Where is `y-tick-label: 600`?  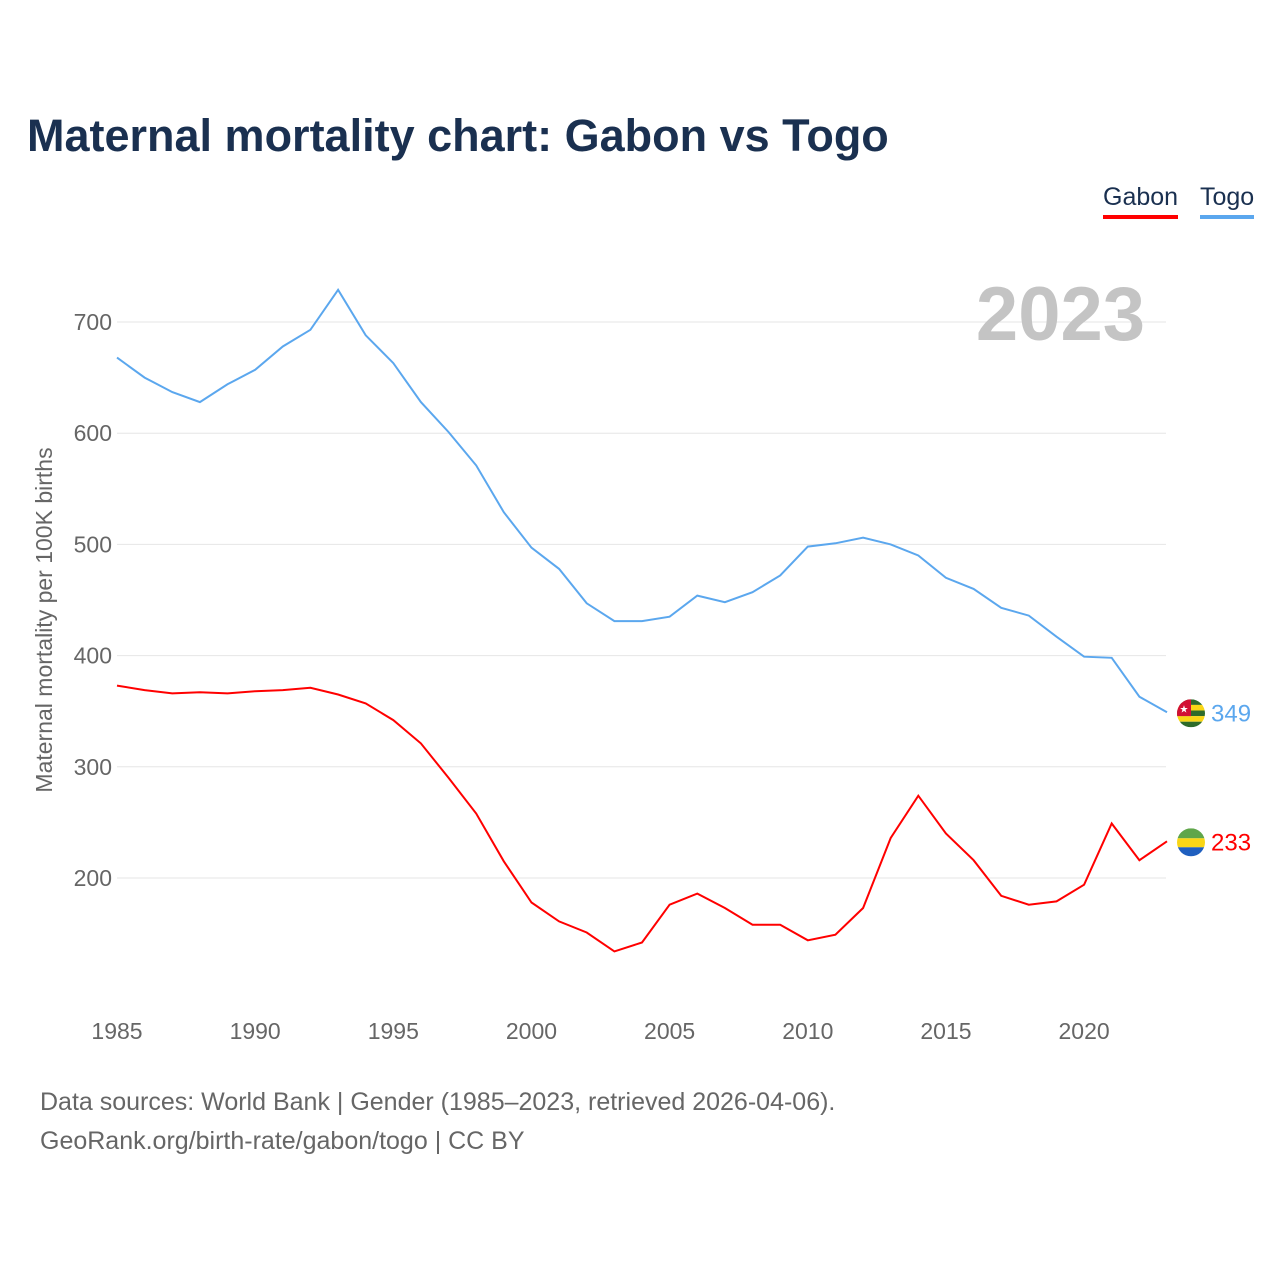
y-tick-label: 600 is located at coordinates (93, 433).